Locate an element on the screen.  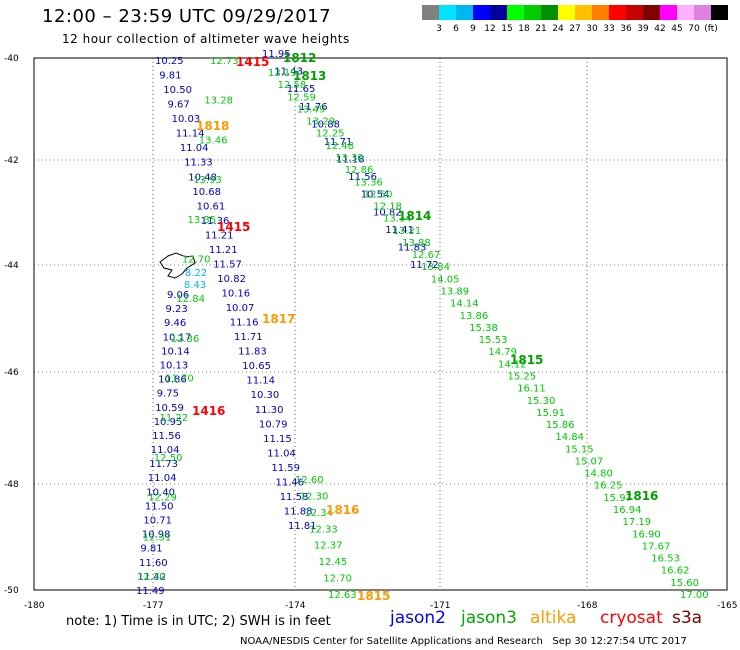
wave-height-value: 9.67 is located at coordinates (179, 105).